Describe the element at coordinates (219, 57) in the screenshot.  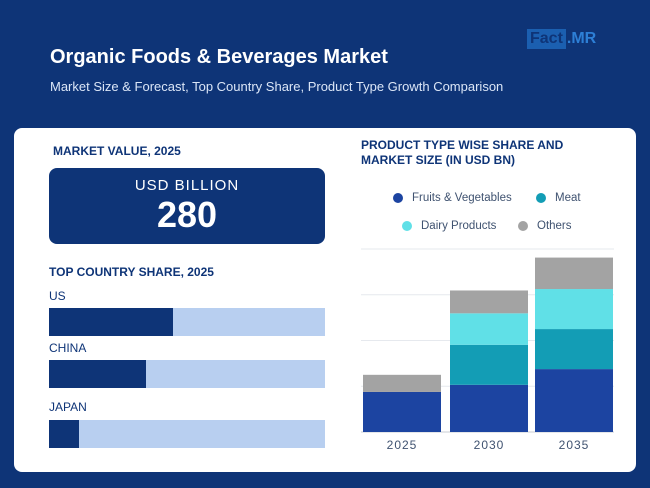
I see `page-title: Organic Foods & Beverages Market` at that location.